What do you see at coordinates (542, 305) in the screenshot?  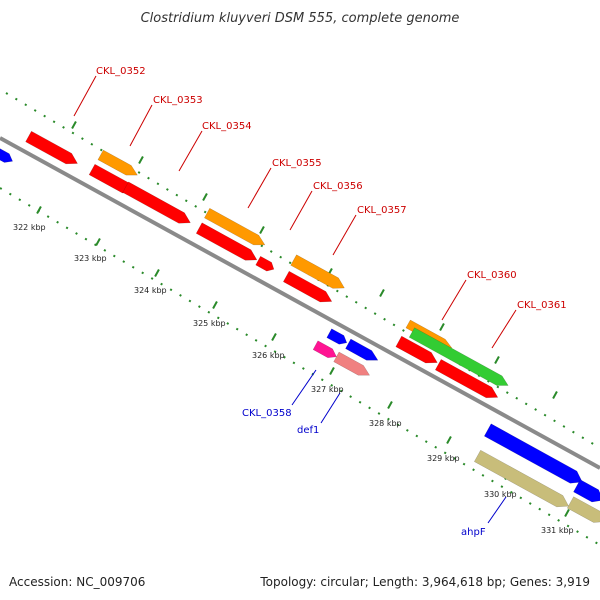 I see `gene-label-ckl-0361: CKL_0361` at bounding box center [542, 305].